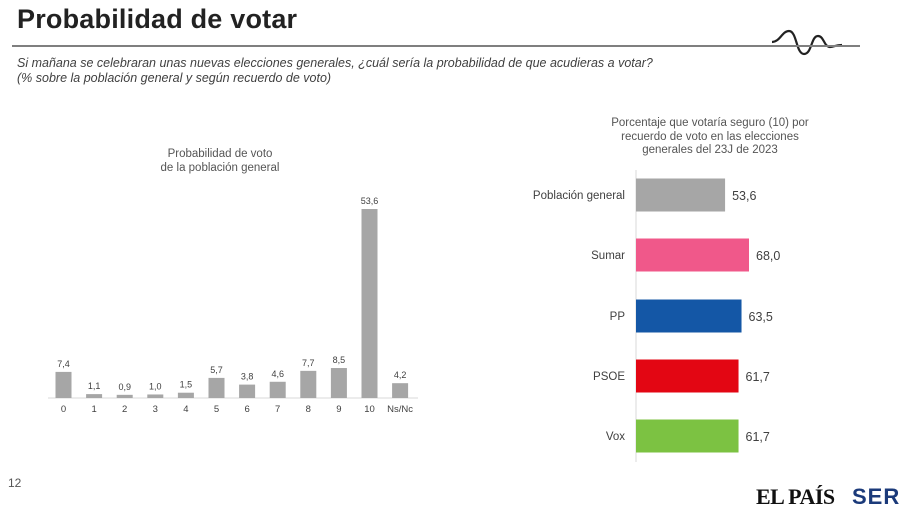 The image size is (900, 511). I want to click on bar-value-label: 0,9, so click(124, 387).